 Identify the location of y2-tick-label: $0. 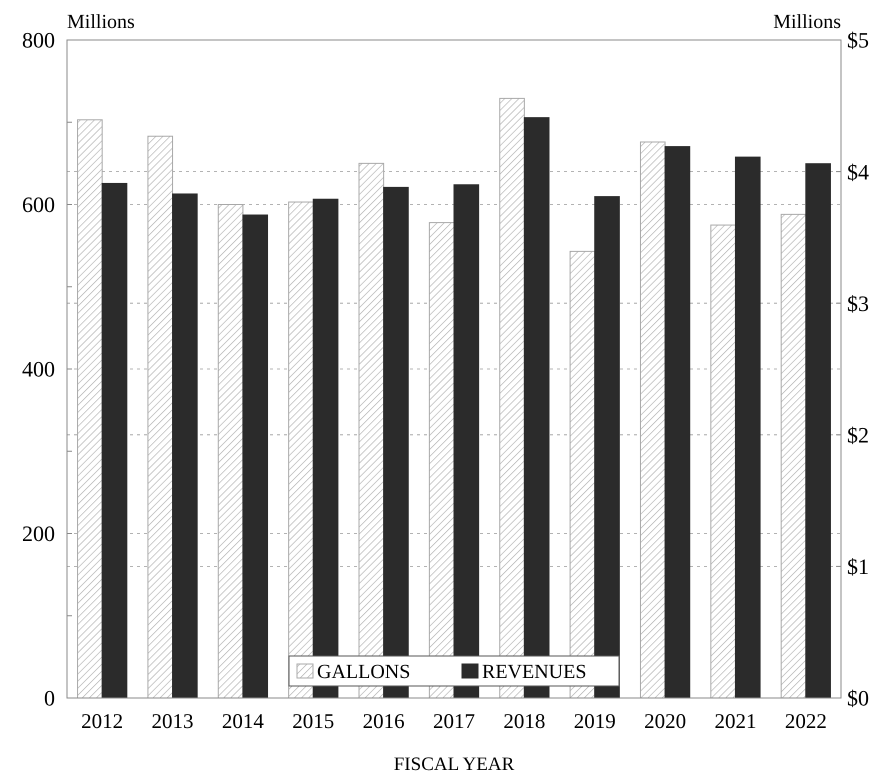
(858, 698).